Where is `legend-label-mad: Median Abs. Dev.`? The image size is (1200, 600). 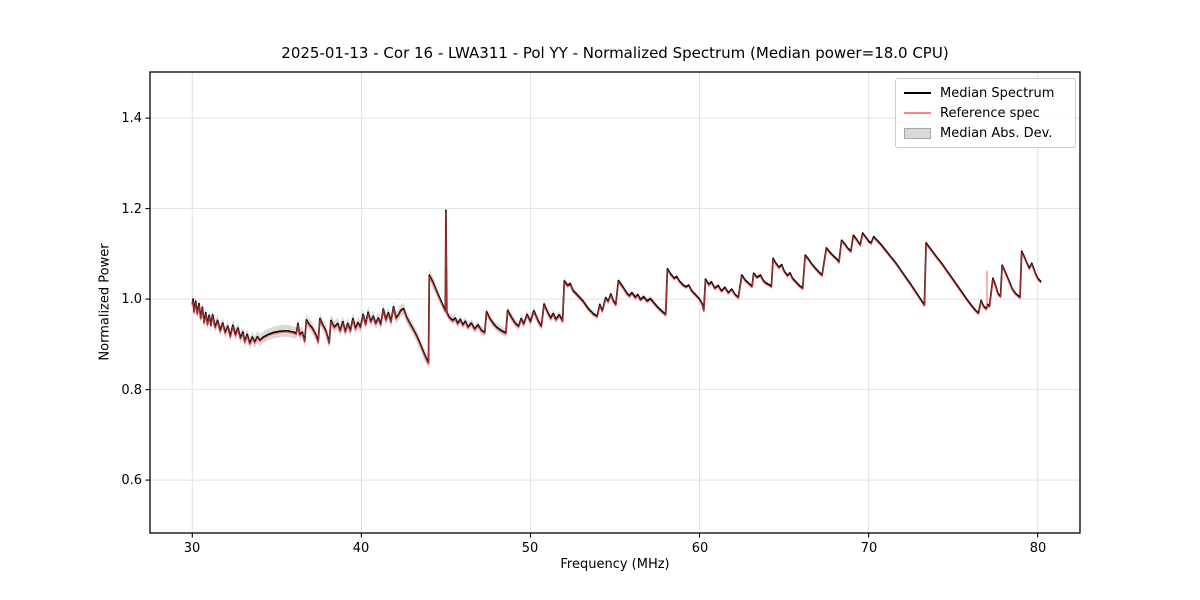
legend-label-mad: Median Abs. Dev. is located at coordinates (996, 133).